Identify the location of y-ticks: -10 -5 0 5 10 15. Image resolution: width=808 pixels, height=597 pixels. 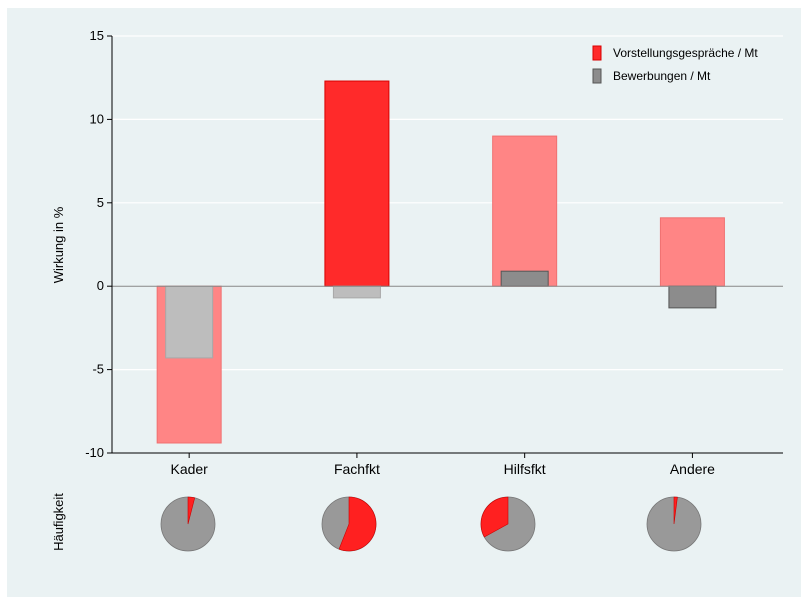
(98, 244).